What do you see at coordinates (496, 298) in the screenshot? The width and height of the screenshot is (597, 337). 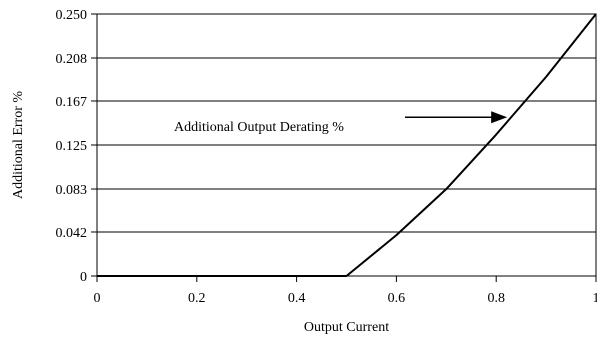 I see `x-tick-label: 0.8` at bounding box center [496, 298].